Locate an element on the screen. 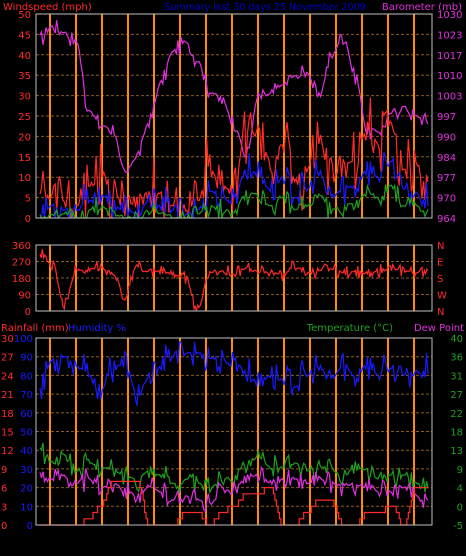 This screenshot has height=556, width=466. top-x-tick: 9 is located at coordinates (205, 227).